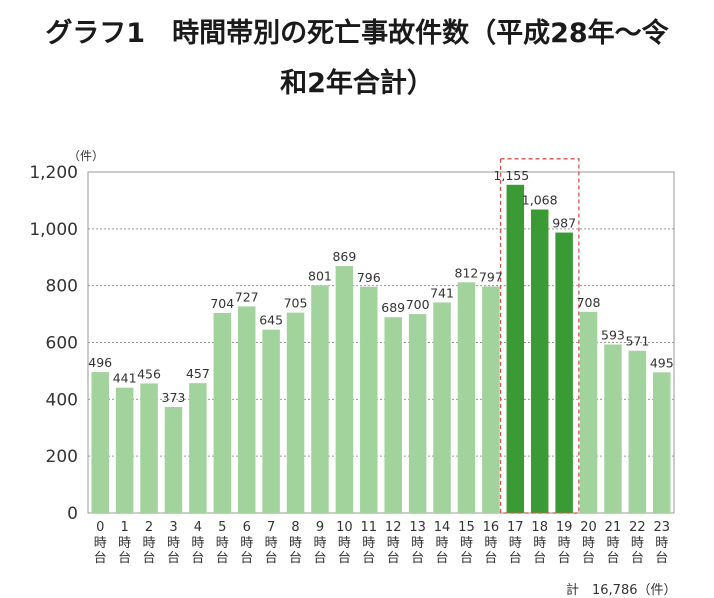 The width and height of the screenshot is (714, 598). What do you see at coordinates (62, 400) in the screenshot?
I see `y-tick-label: 400` at bounding box center [62, 400].